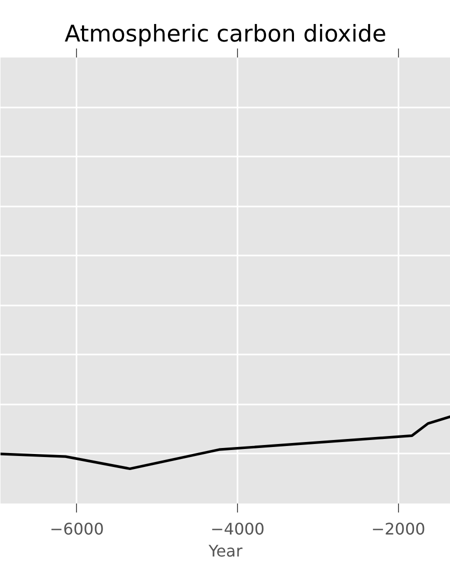 The width and height of the screenshot is (450, 563). Describe the element at coordinates (237, 529) in the screenshot. I see `x-tick-label: −4000` at that location.